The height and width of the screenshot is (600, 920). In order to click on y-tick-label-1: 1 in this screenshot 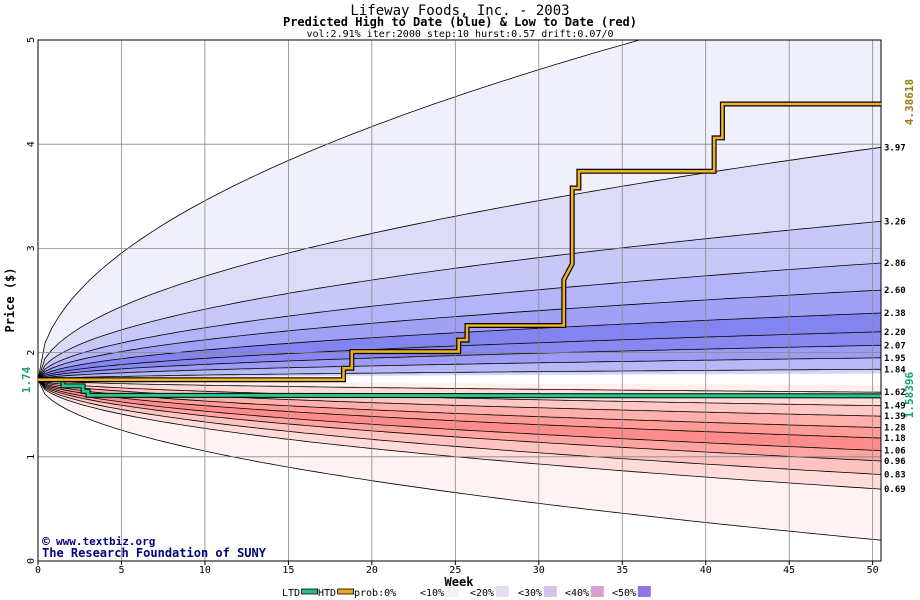, I will do `click(31, 457)`.